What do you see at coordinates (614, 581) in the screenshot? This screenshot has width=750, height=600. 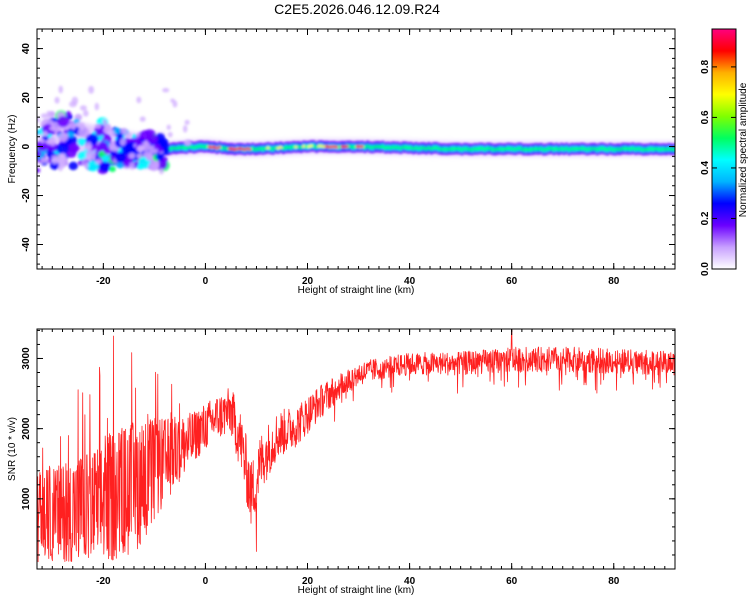 I see `snr-x-tick-label: 80` at bounding box center [614, 581].